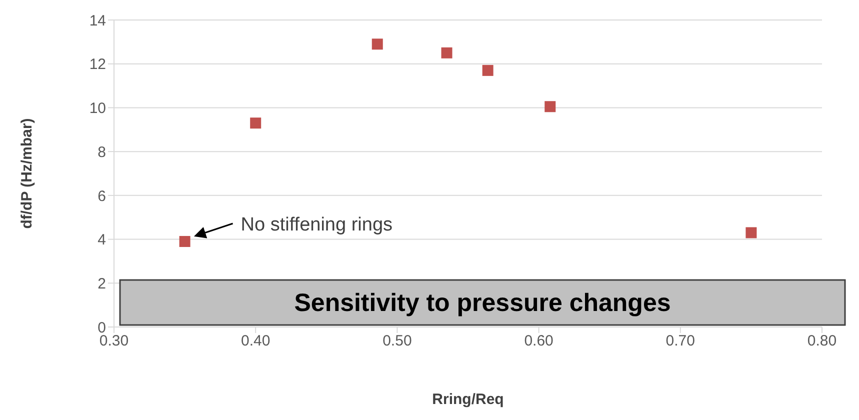 The width and height of the screenshot is (859, 420). Describe the element at coordinates (539, 341) in the screenshot. I see `x-tick-label: 0.60` at that location.